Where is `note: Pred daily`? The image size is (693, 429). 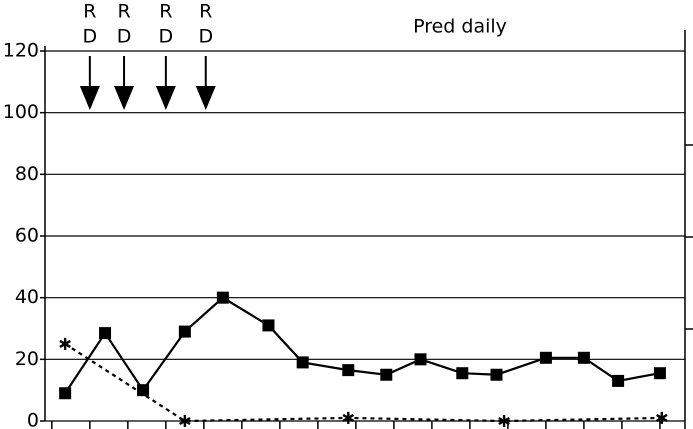
note: Pred daily is located at coordinates (460, 27).